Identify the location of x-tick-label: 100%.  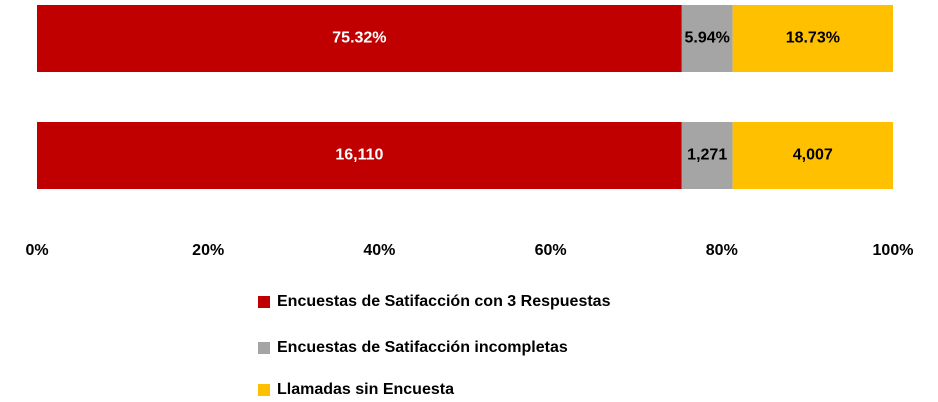
(893, 250).